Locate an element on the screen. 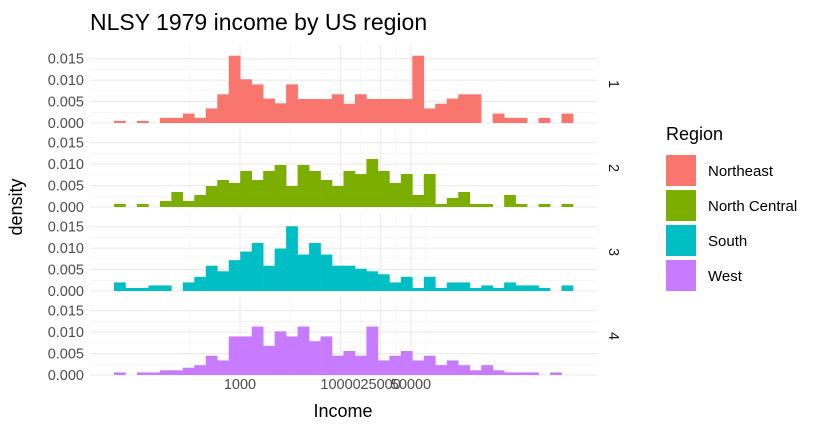 The width and height of the screenshot is (835, 432). chart-title: NLSY 1979 income by US region is located at coordinates (258, 22).